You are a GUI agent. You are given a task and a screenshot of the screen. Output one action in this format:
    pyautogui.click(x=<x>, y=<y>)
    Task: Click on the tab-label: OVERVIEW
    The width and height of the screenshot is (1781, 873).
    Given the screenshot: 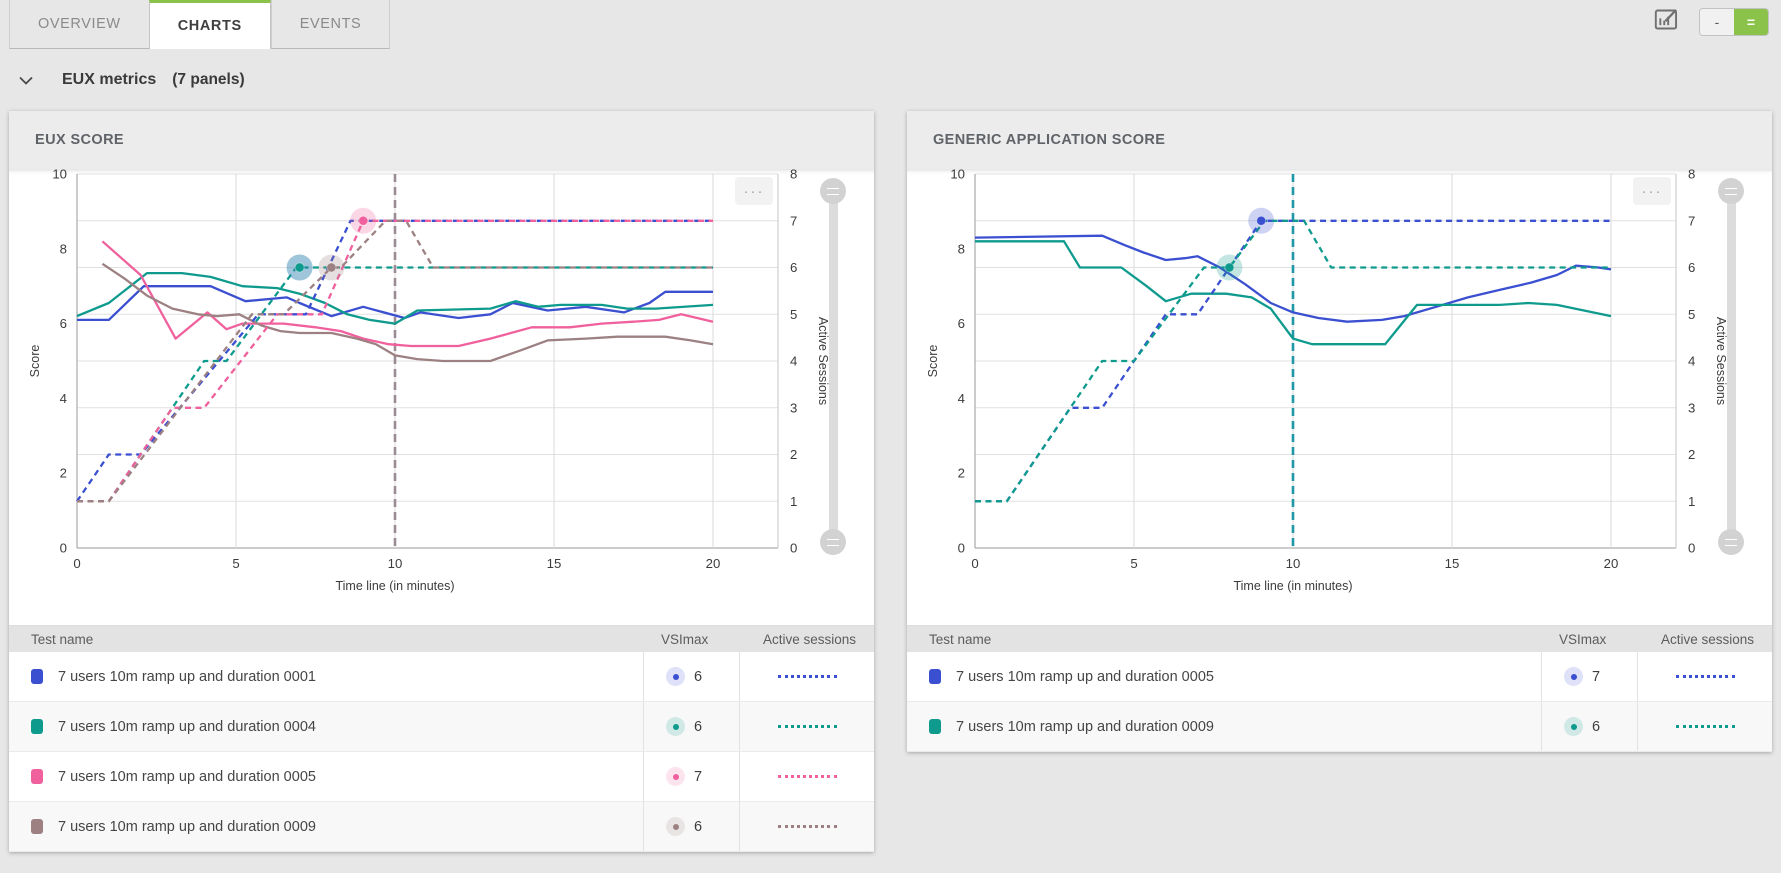 What is the action you would take?
    pyautogui.click(x=79, y=24)
    